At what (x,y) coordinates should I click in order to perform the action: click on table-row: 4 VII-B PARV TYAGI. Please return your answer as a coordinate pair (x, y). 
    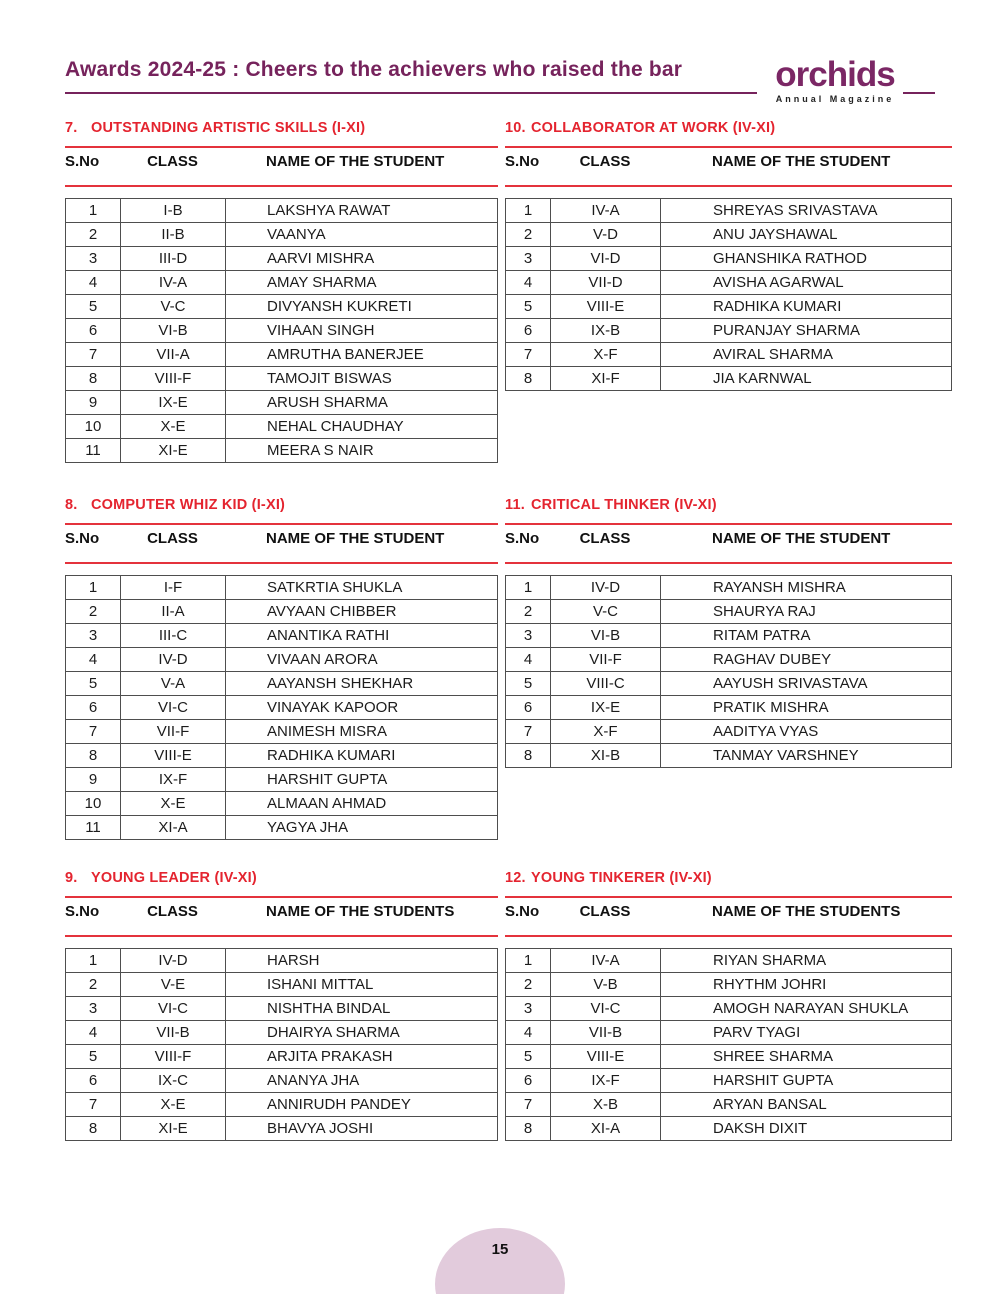
    Looking at the image, I should click on (728, 1032).